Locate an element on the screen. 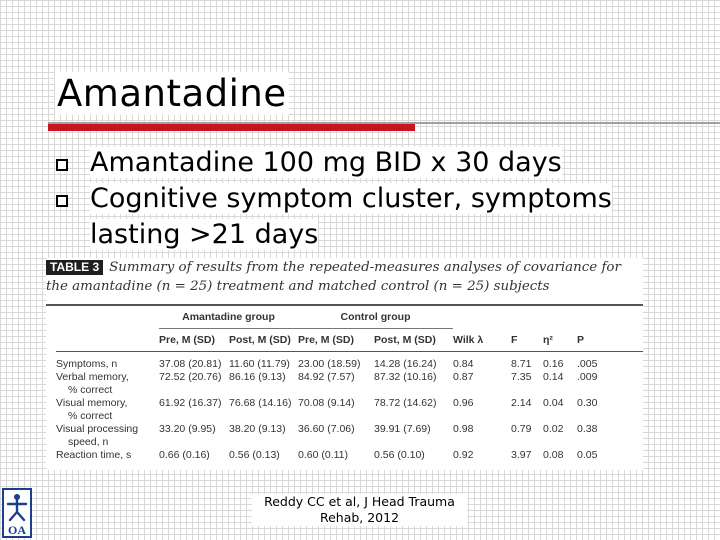 Image resolution: width=720 pixels, height=540 pixels. bullet-item: Amantadine 100 mg BID x 30 days is located at coordinates (372, 163).